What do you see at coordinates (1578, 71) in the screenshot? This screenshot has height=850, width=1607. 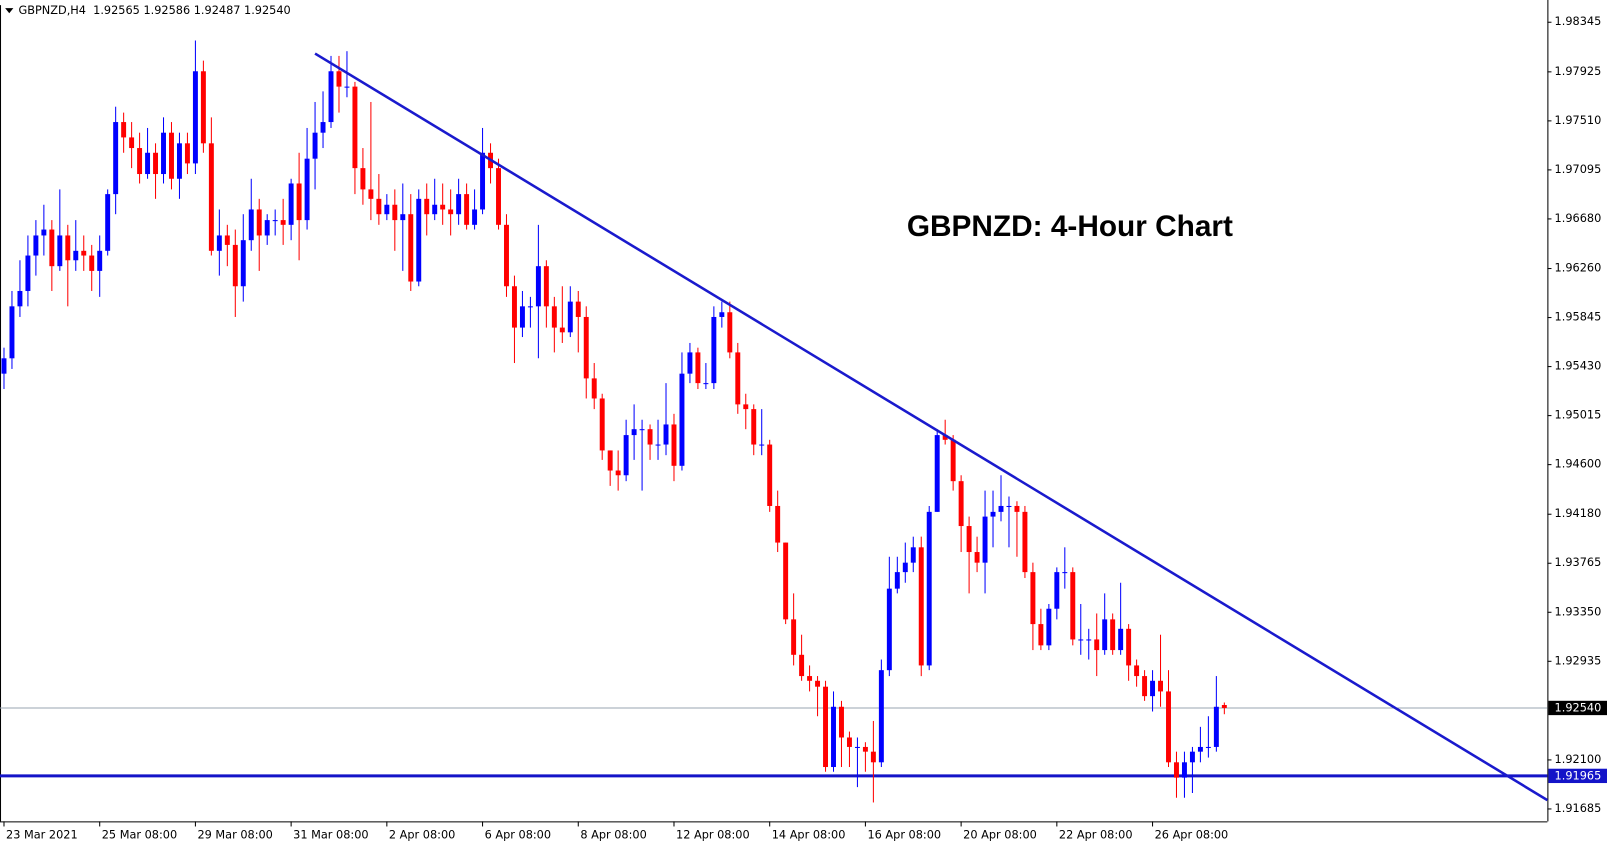 I see `y-tick-label: 1.97925` at bounding box center [1578, 71].